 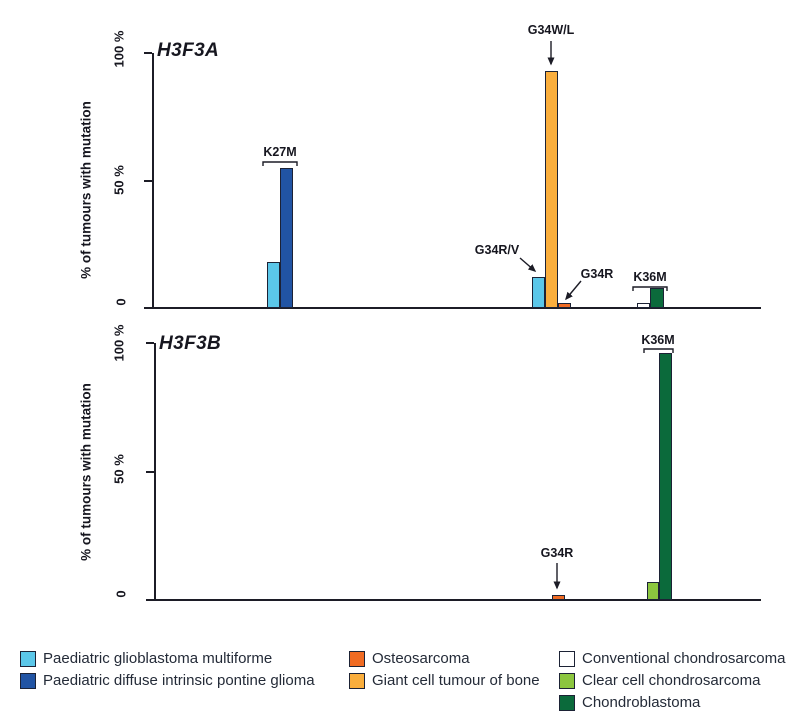 I want to click on swatch-dipg, so click(x=28, y=680).